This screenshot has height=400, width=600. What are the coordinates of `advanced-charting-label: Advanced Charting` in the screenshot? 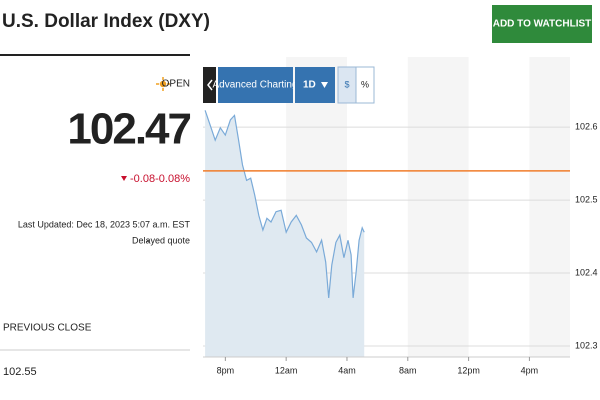 It's located at (254, 85).